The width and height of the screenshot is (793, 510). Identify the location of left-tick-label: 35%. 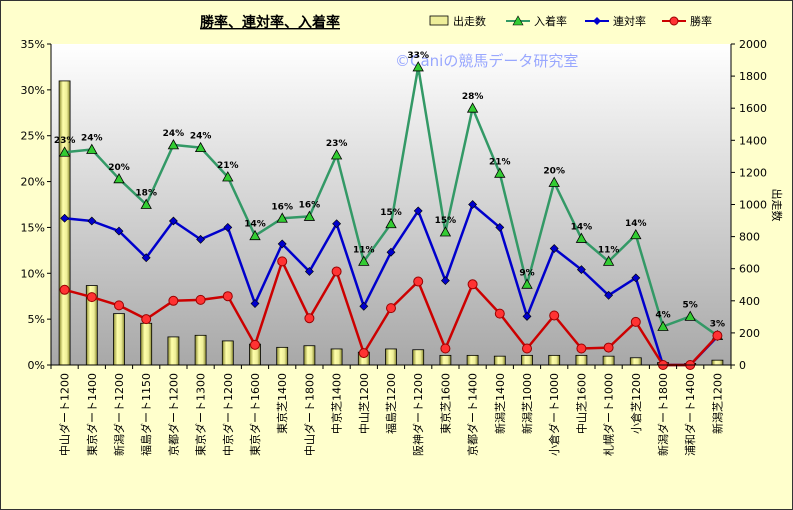
(33, 44).